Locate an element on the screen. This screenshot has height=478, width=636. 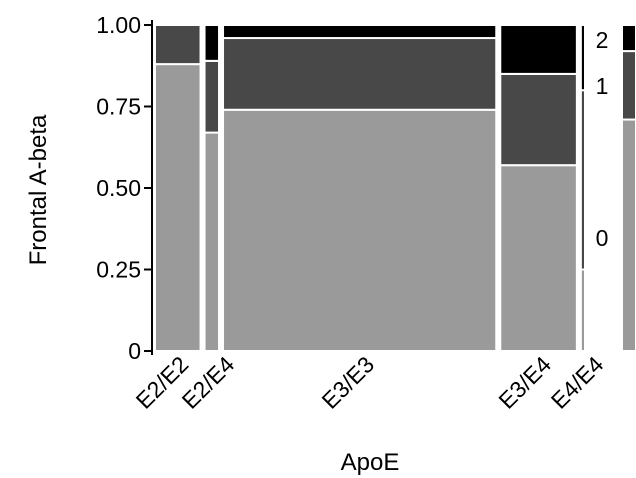
y-tick-label: 0 is located at coordinates (134, 351).